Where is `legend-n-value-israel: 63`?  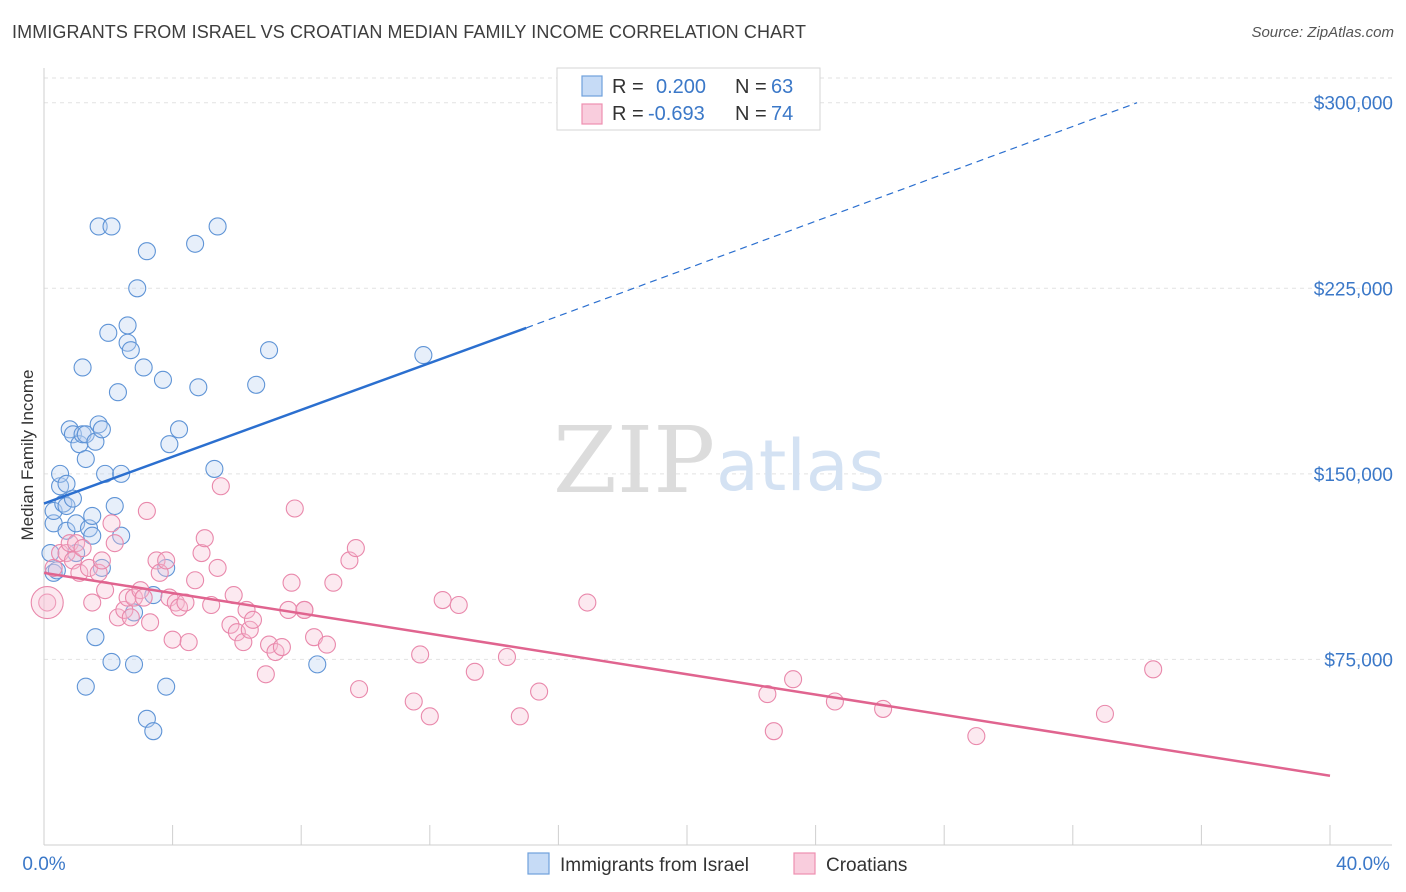 legend-n-value-israel: 63 is located at coordinates (782, 87).